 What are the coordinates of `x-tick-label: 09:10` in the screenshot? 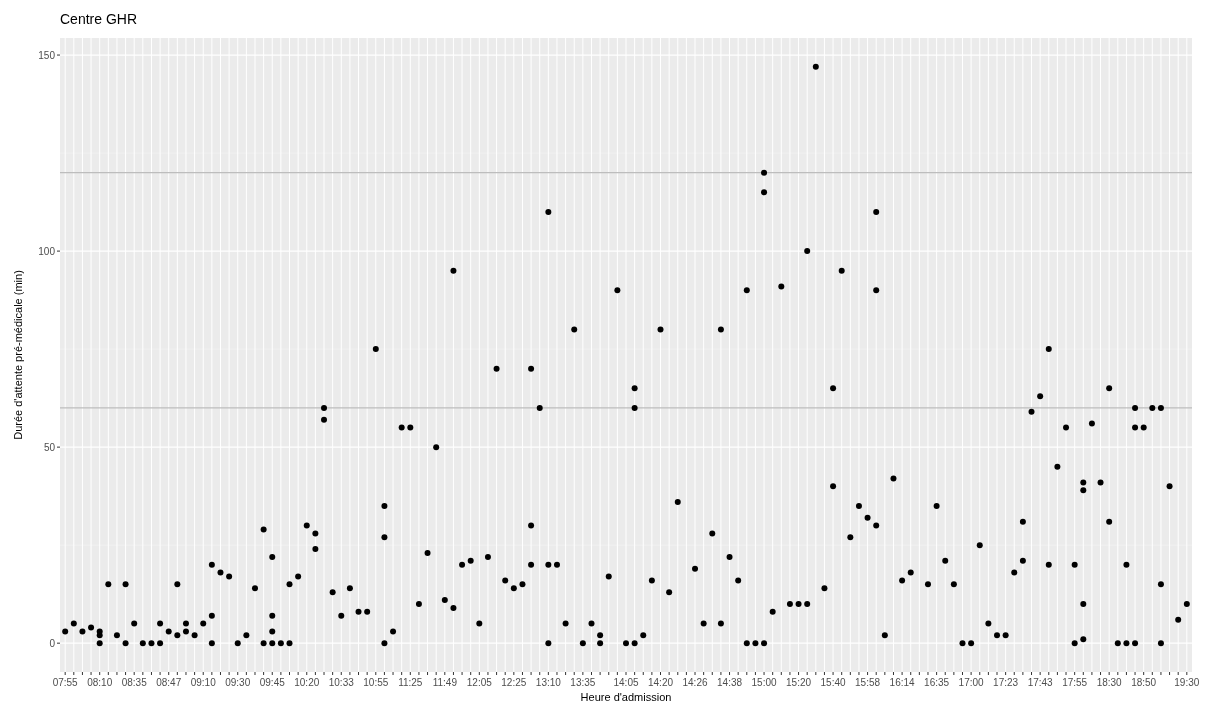 It's located at (203, 682).